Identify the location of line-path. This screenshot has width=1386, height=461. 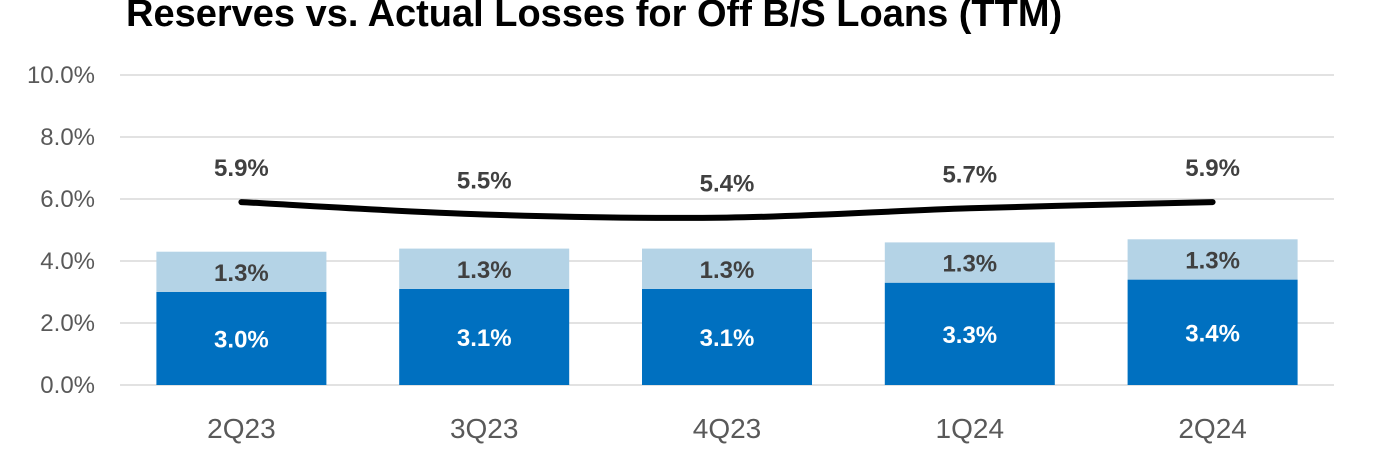
(727, 210).